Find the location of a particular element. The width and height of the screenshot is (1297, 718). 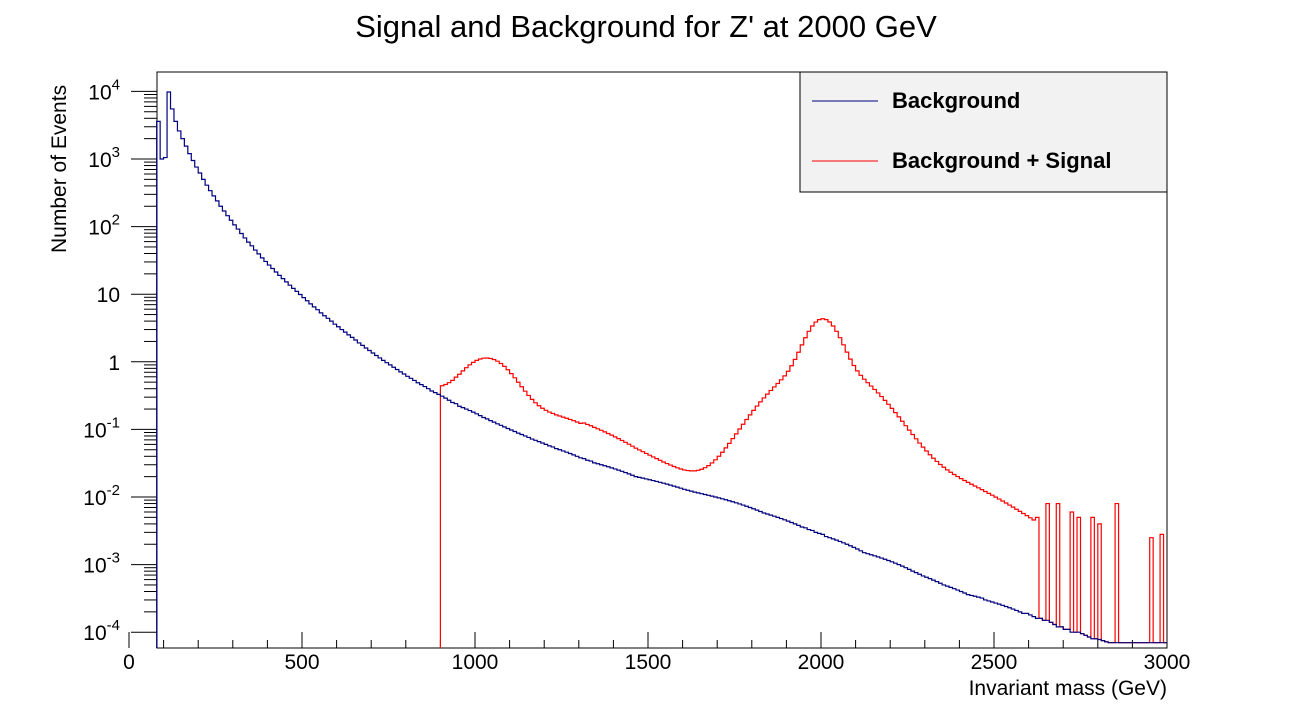

x-tick-label: 1000 is located at coordinates (475, 662).